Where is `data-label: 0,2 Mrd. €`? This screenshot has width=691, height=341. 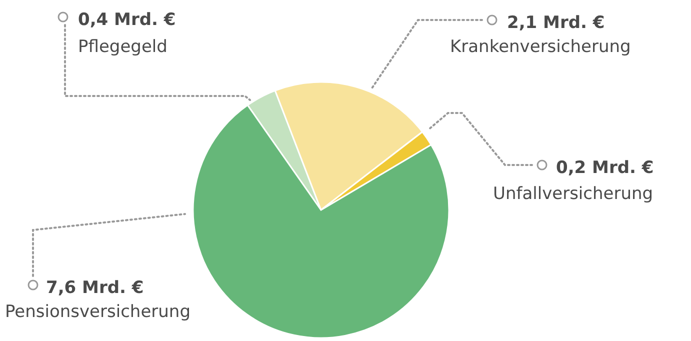 data-label: 0,2 Mrd. € is located at coordinates (605, 168).